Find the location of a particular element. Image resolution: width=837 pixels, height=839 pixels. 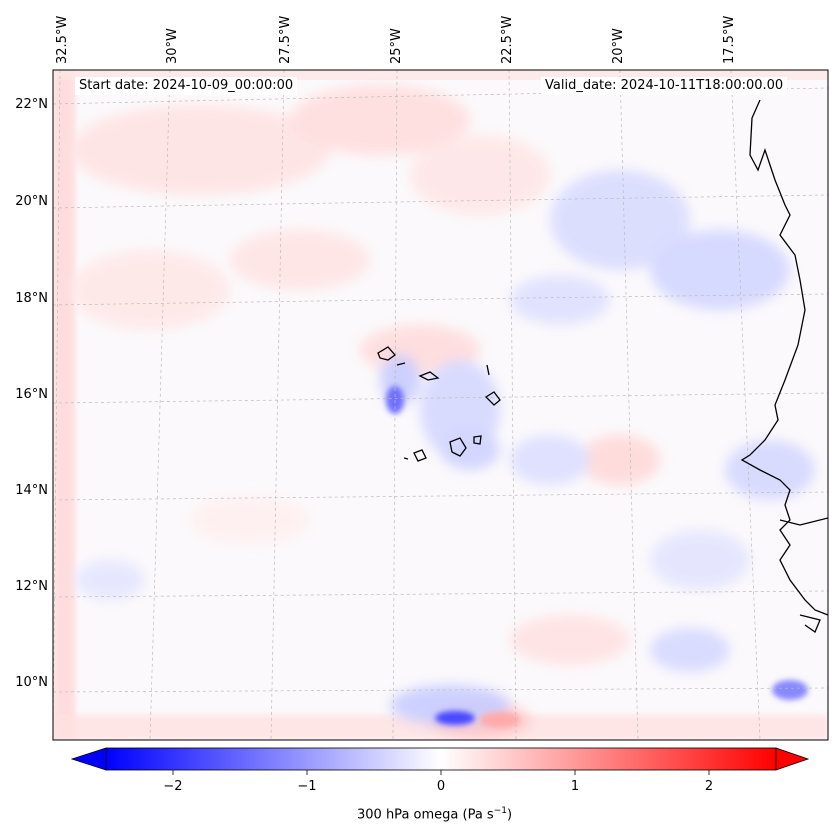

lon-label-25w: 25°W is located at coordinates (396, 46).